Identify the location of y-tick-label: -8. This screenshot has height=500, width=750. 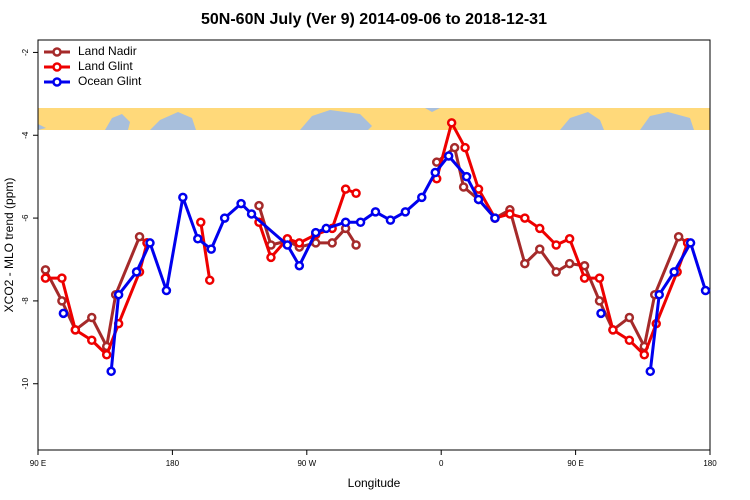
(25, 301).